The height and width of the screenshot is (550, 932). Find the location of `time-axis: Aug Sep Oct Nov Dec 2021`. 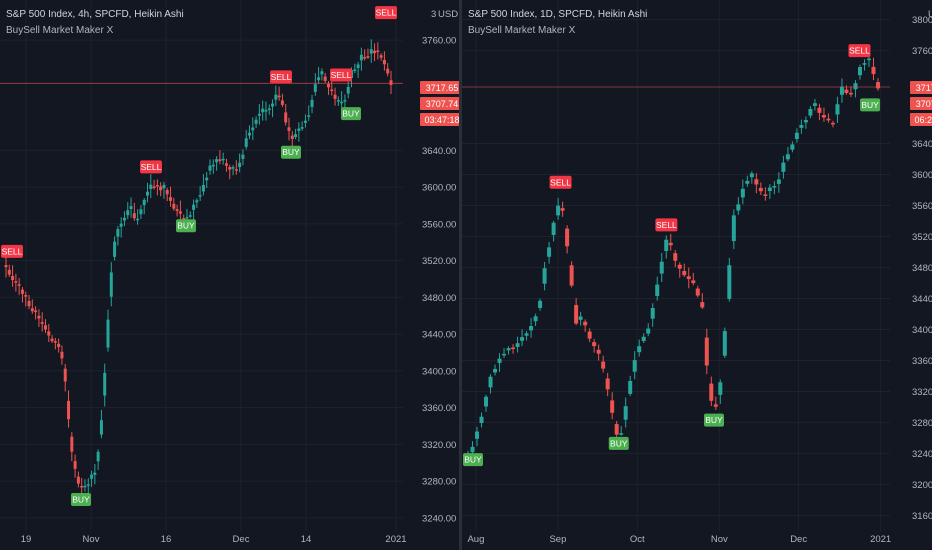

time-axis: Aug Sep Oct Nov Dec 2021 is located at coordinates (679, 539).